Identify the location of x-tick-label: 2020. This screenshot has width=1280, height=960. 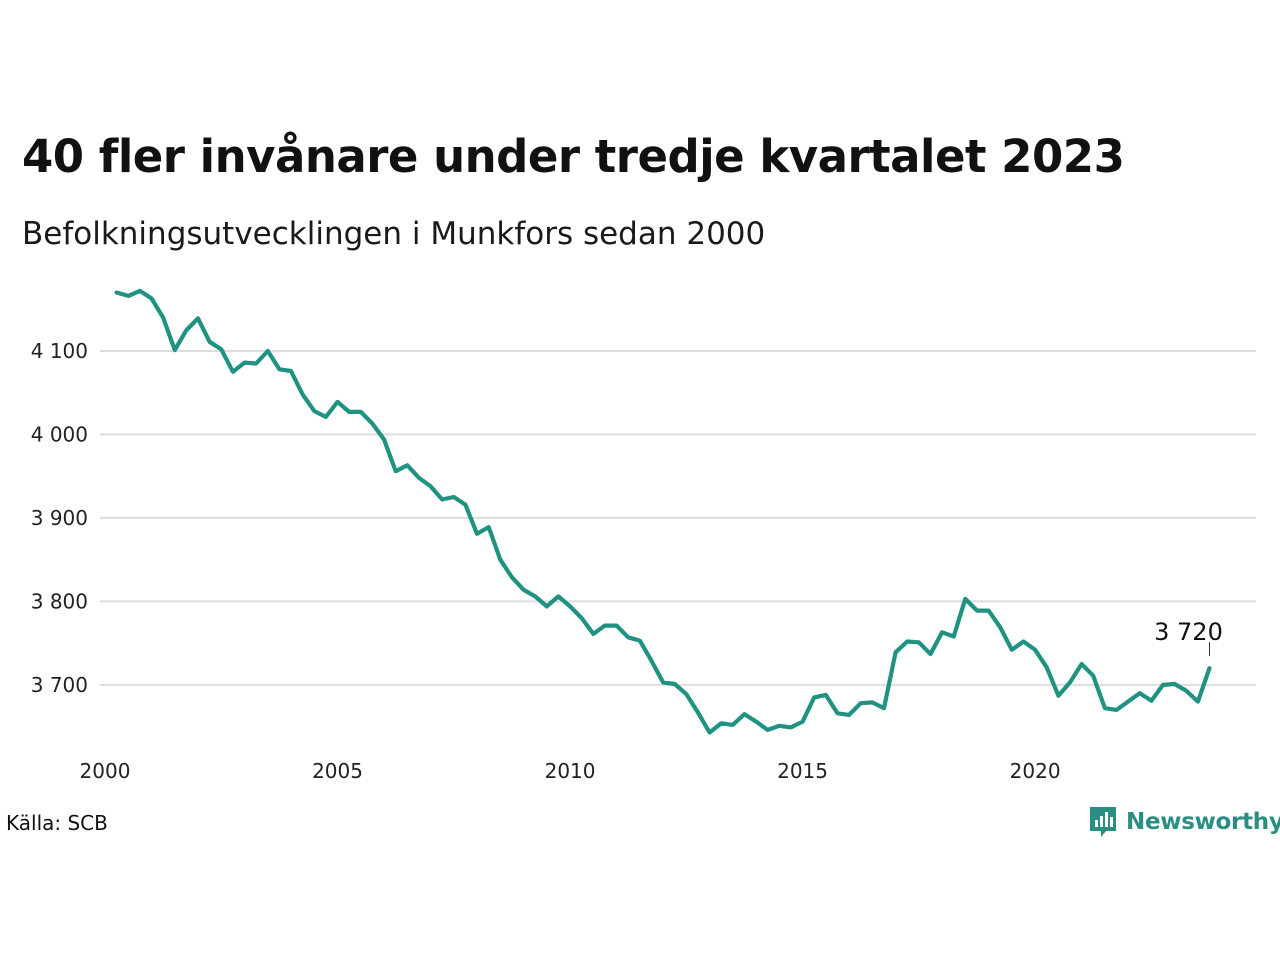
(1035, 771).